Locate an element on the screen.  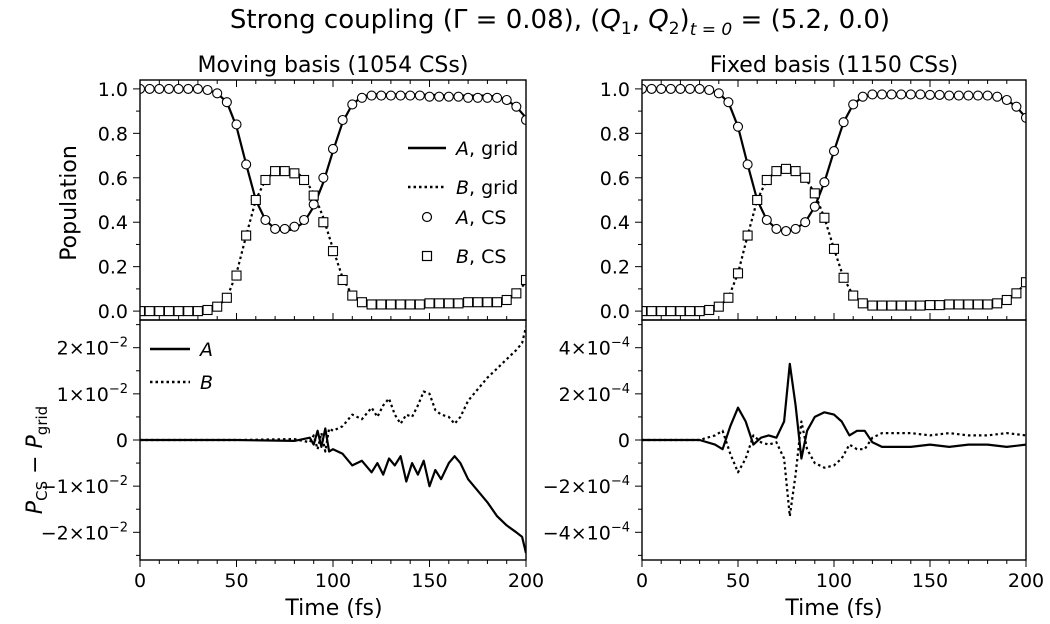
x-tick-label: 100 is located at coordinates (333, 581).